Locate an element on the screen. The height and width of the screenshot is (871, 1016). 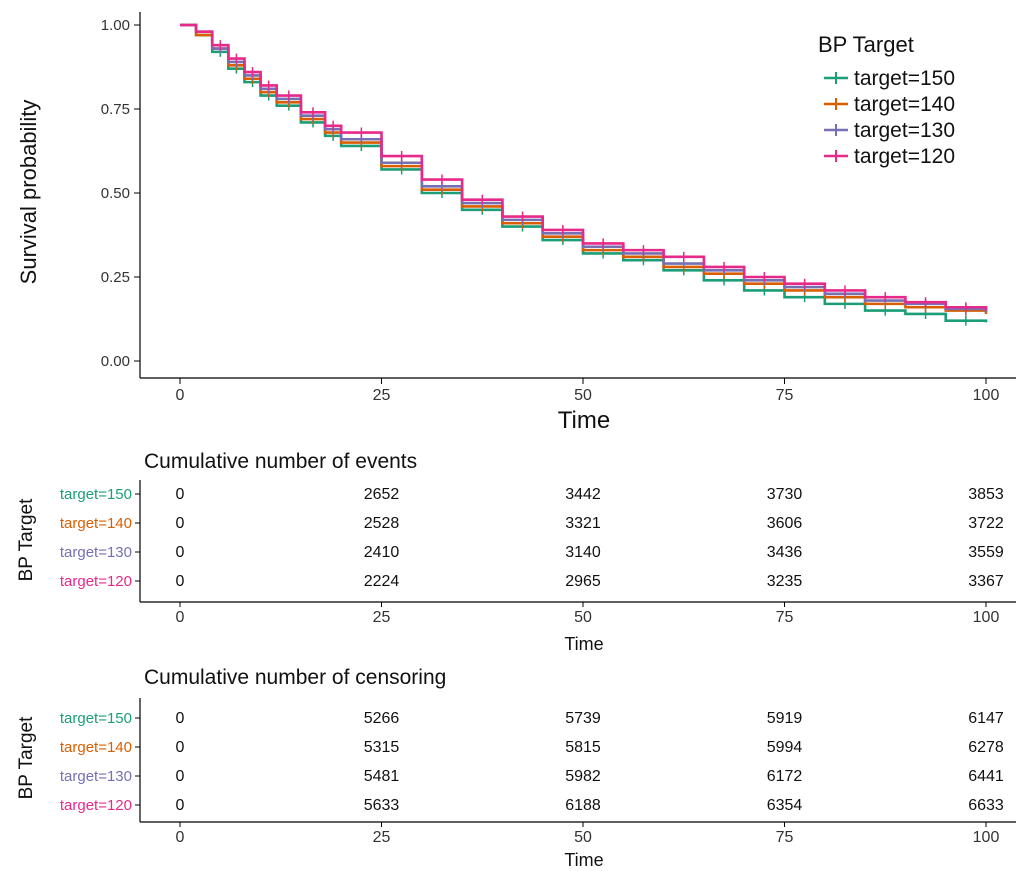
table-cell: 2410 is located at coordinates (382, 552).